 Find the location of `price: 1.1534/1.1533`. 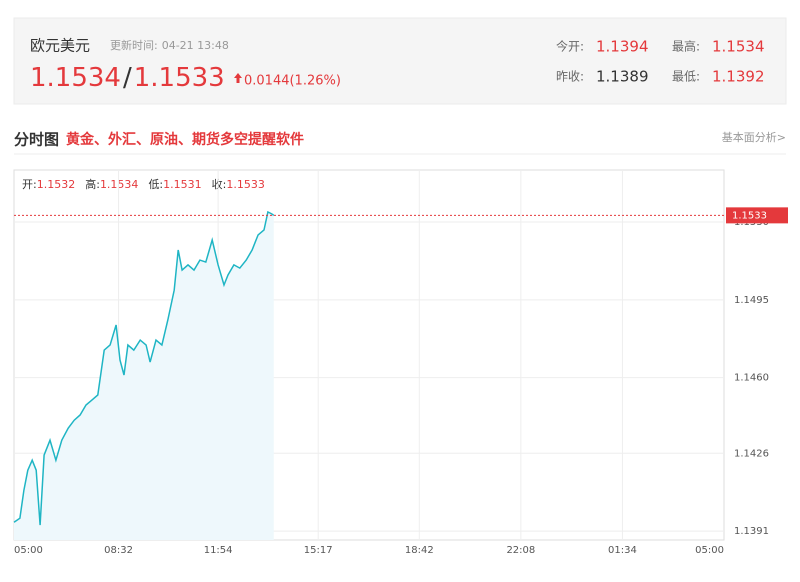

price: 1.1534/1.1533 is located at coordinates (127, 78).